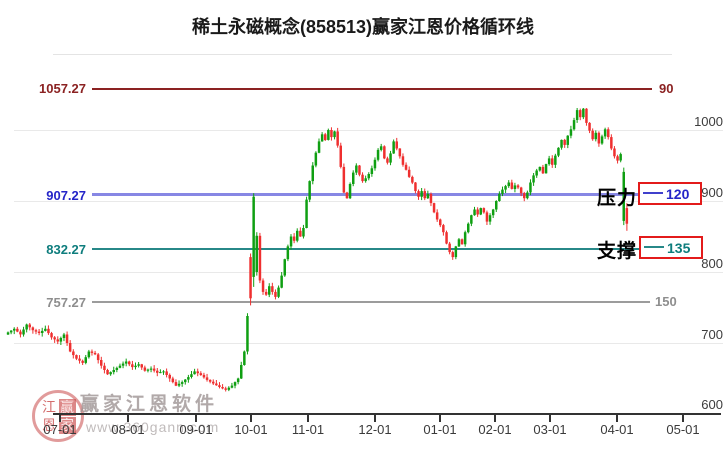  What do you see at coordinates (617, 198) in the screenshot?
I see `resistance-tag: 压力` at bounding box center [617, 198].